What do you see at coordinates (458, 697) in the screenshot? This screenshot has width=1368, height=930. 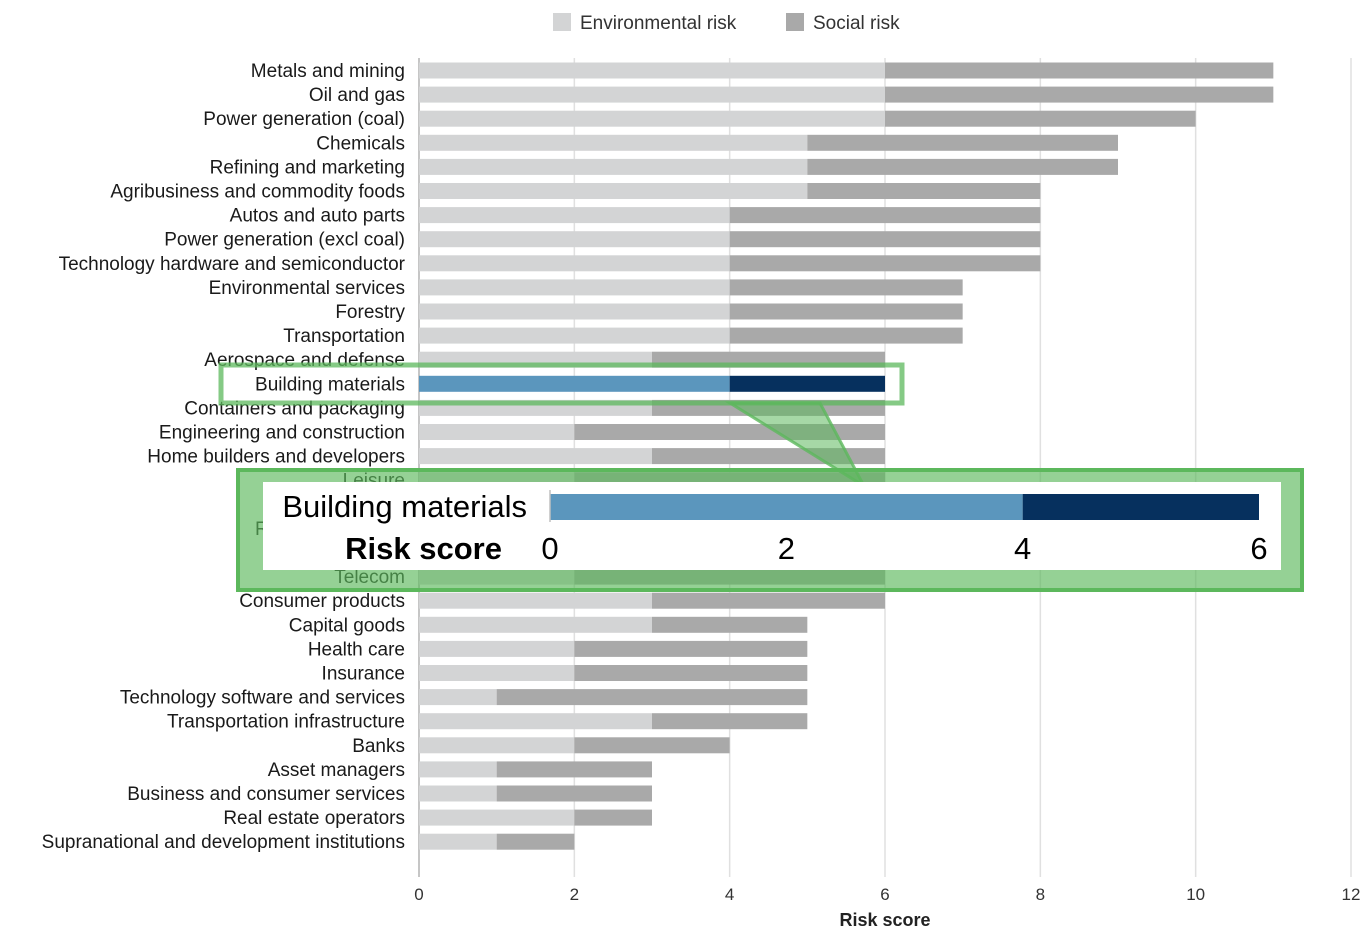 I see `bar-environmental-technology-software-and-services` at bounding box center [458, 697].